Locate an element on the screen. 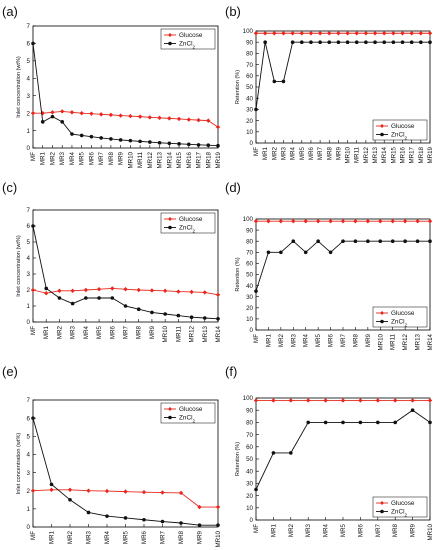 Image resolution: width=440 pixels, height=550 pixels. y-tick-label: 3 is located at coordinates (29, 473).